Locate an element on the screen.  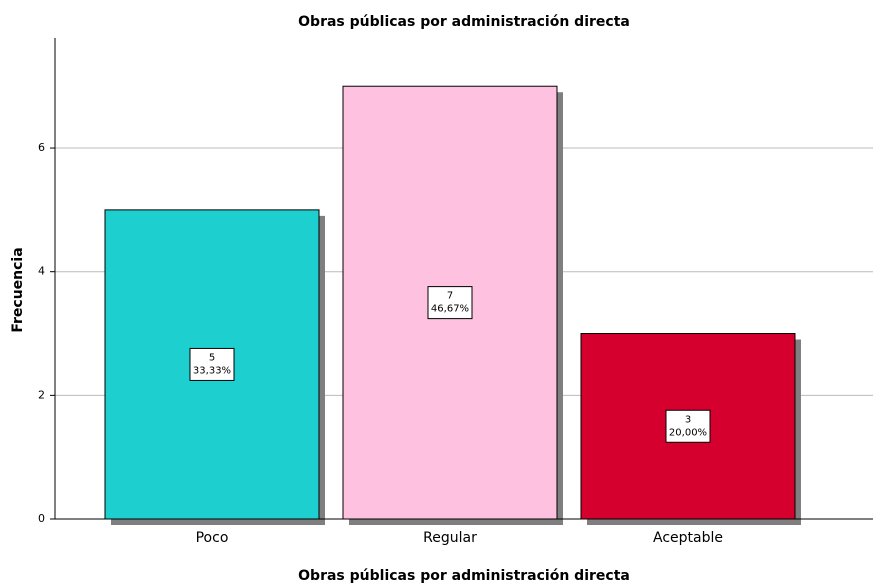
y-tick-label: 6 is located at coordinates (41, 147).